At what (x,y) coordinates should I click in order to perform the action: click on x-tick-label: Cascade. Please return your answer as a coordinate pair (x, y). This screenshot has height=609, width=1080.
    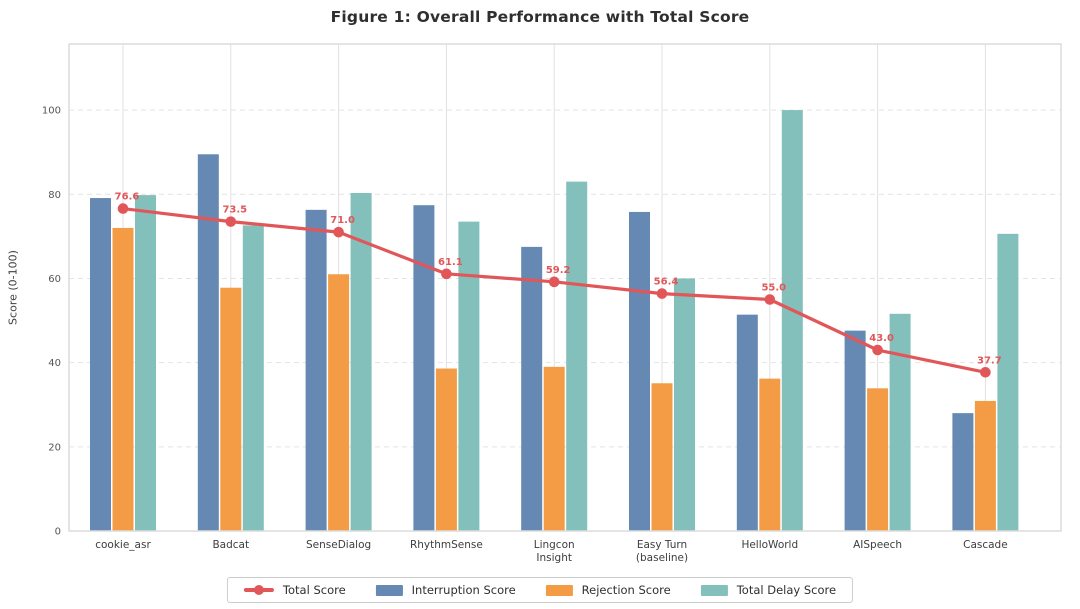
    Looking at the image, I should click on (985, 545).